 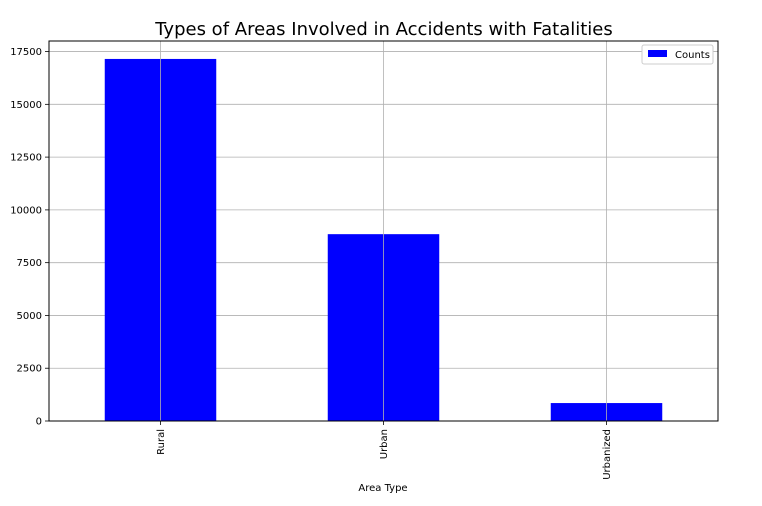 I want to click on y-tick-label: 5000, so click(x=29, y=316).